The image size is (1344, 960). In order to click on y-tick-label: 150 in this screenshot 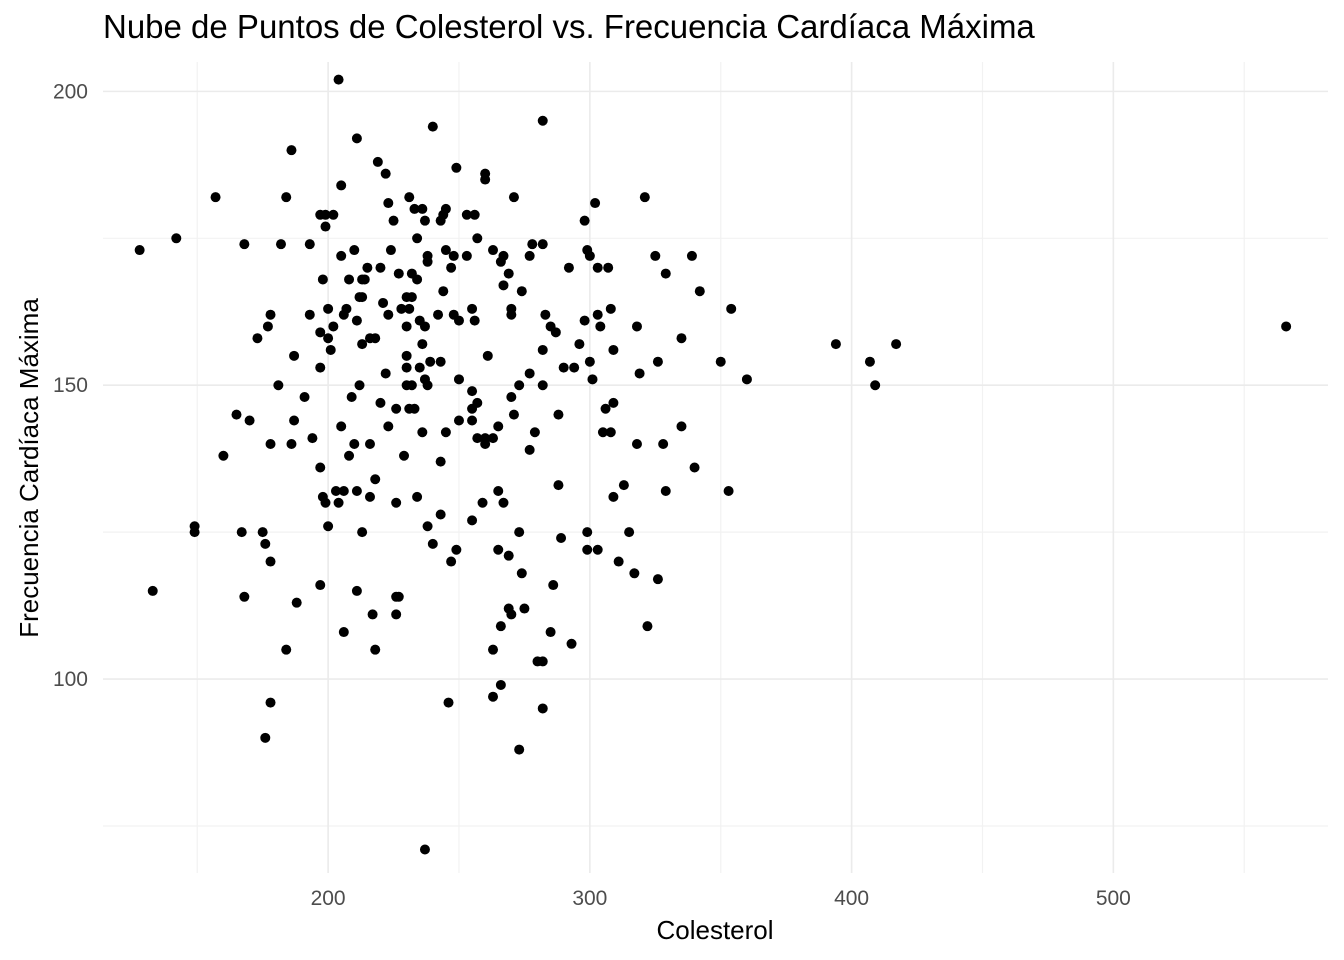, I will do `click(70, 385)`.